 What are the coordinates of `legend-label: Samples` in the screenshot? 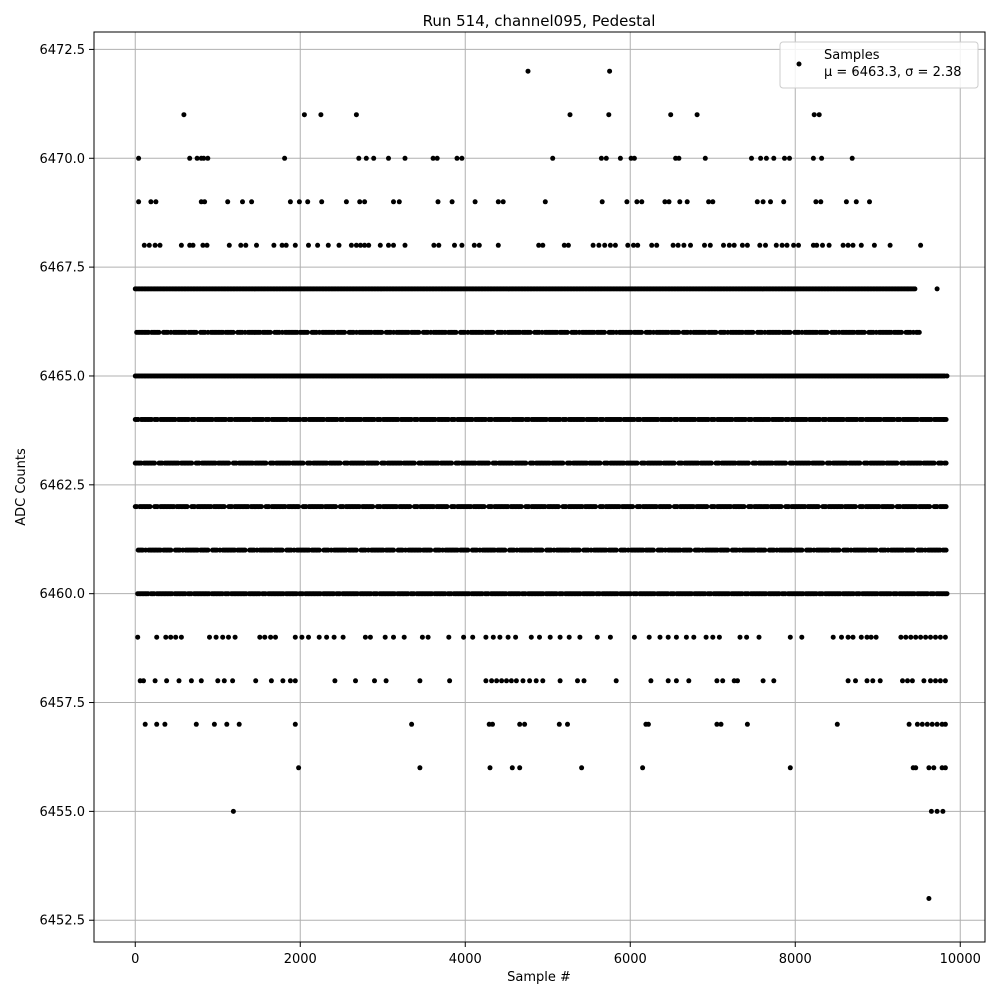 It's located at (852, 55).